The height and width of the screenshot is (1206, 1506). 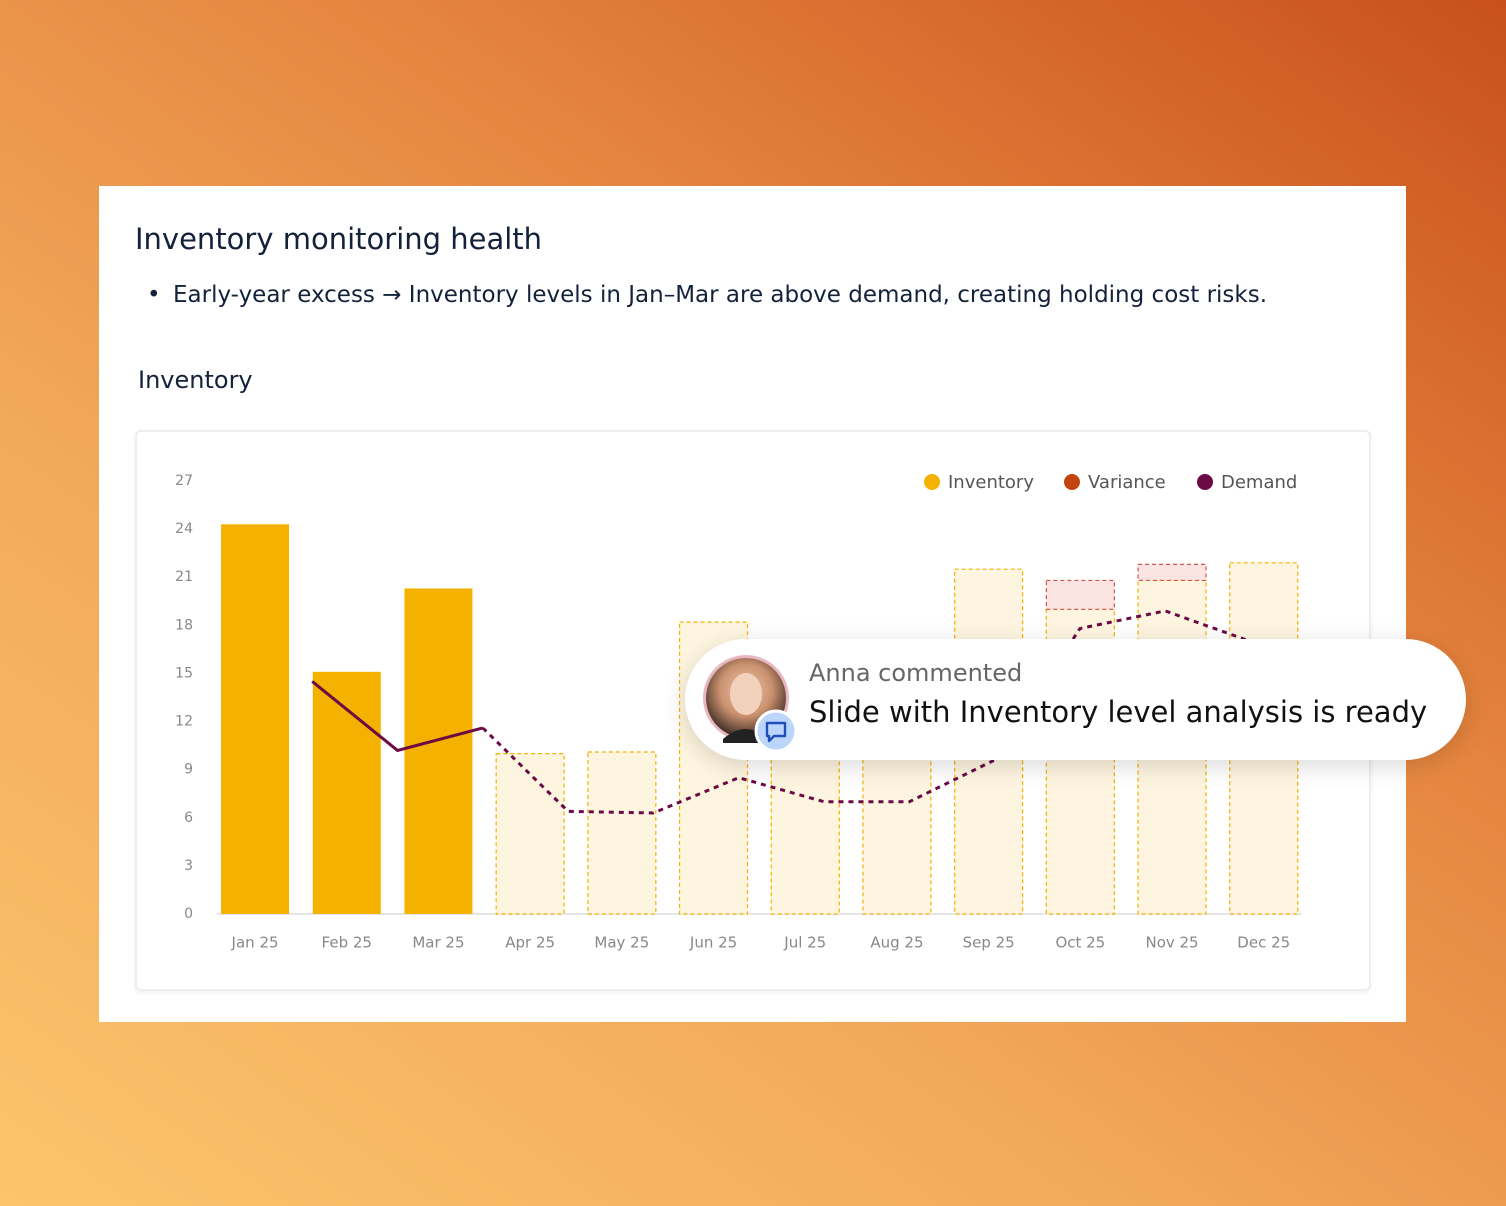 I want to click on avatar, so click(x=749, y=704).